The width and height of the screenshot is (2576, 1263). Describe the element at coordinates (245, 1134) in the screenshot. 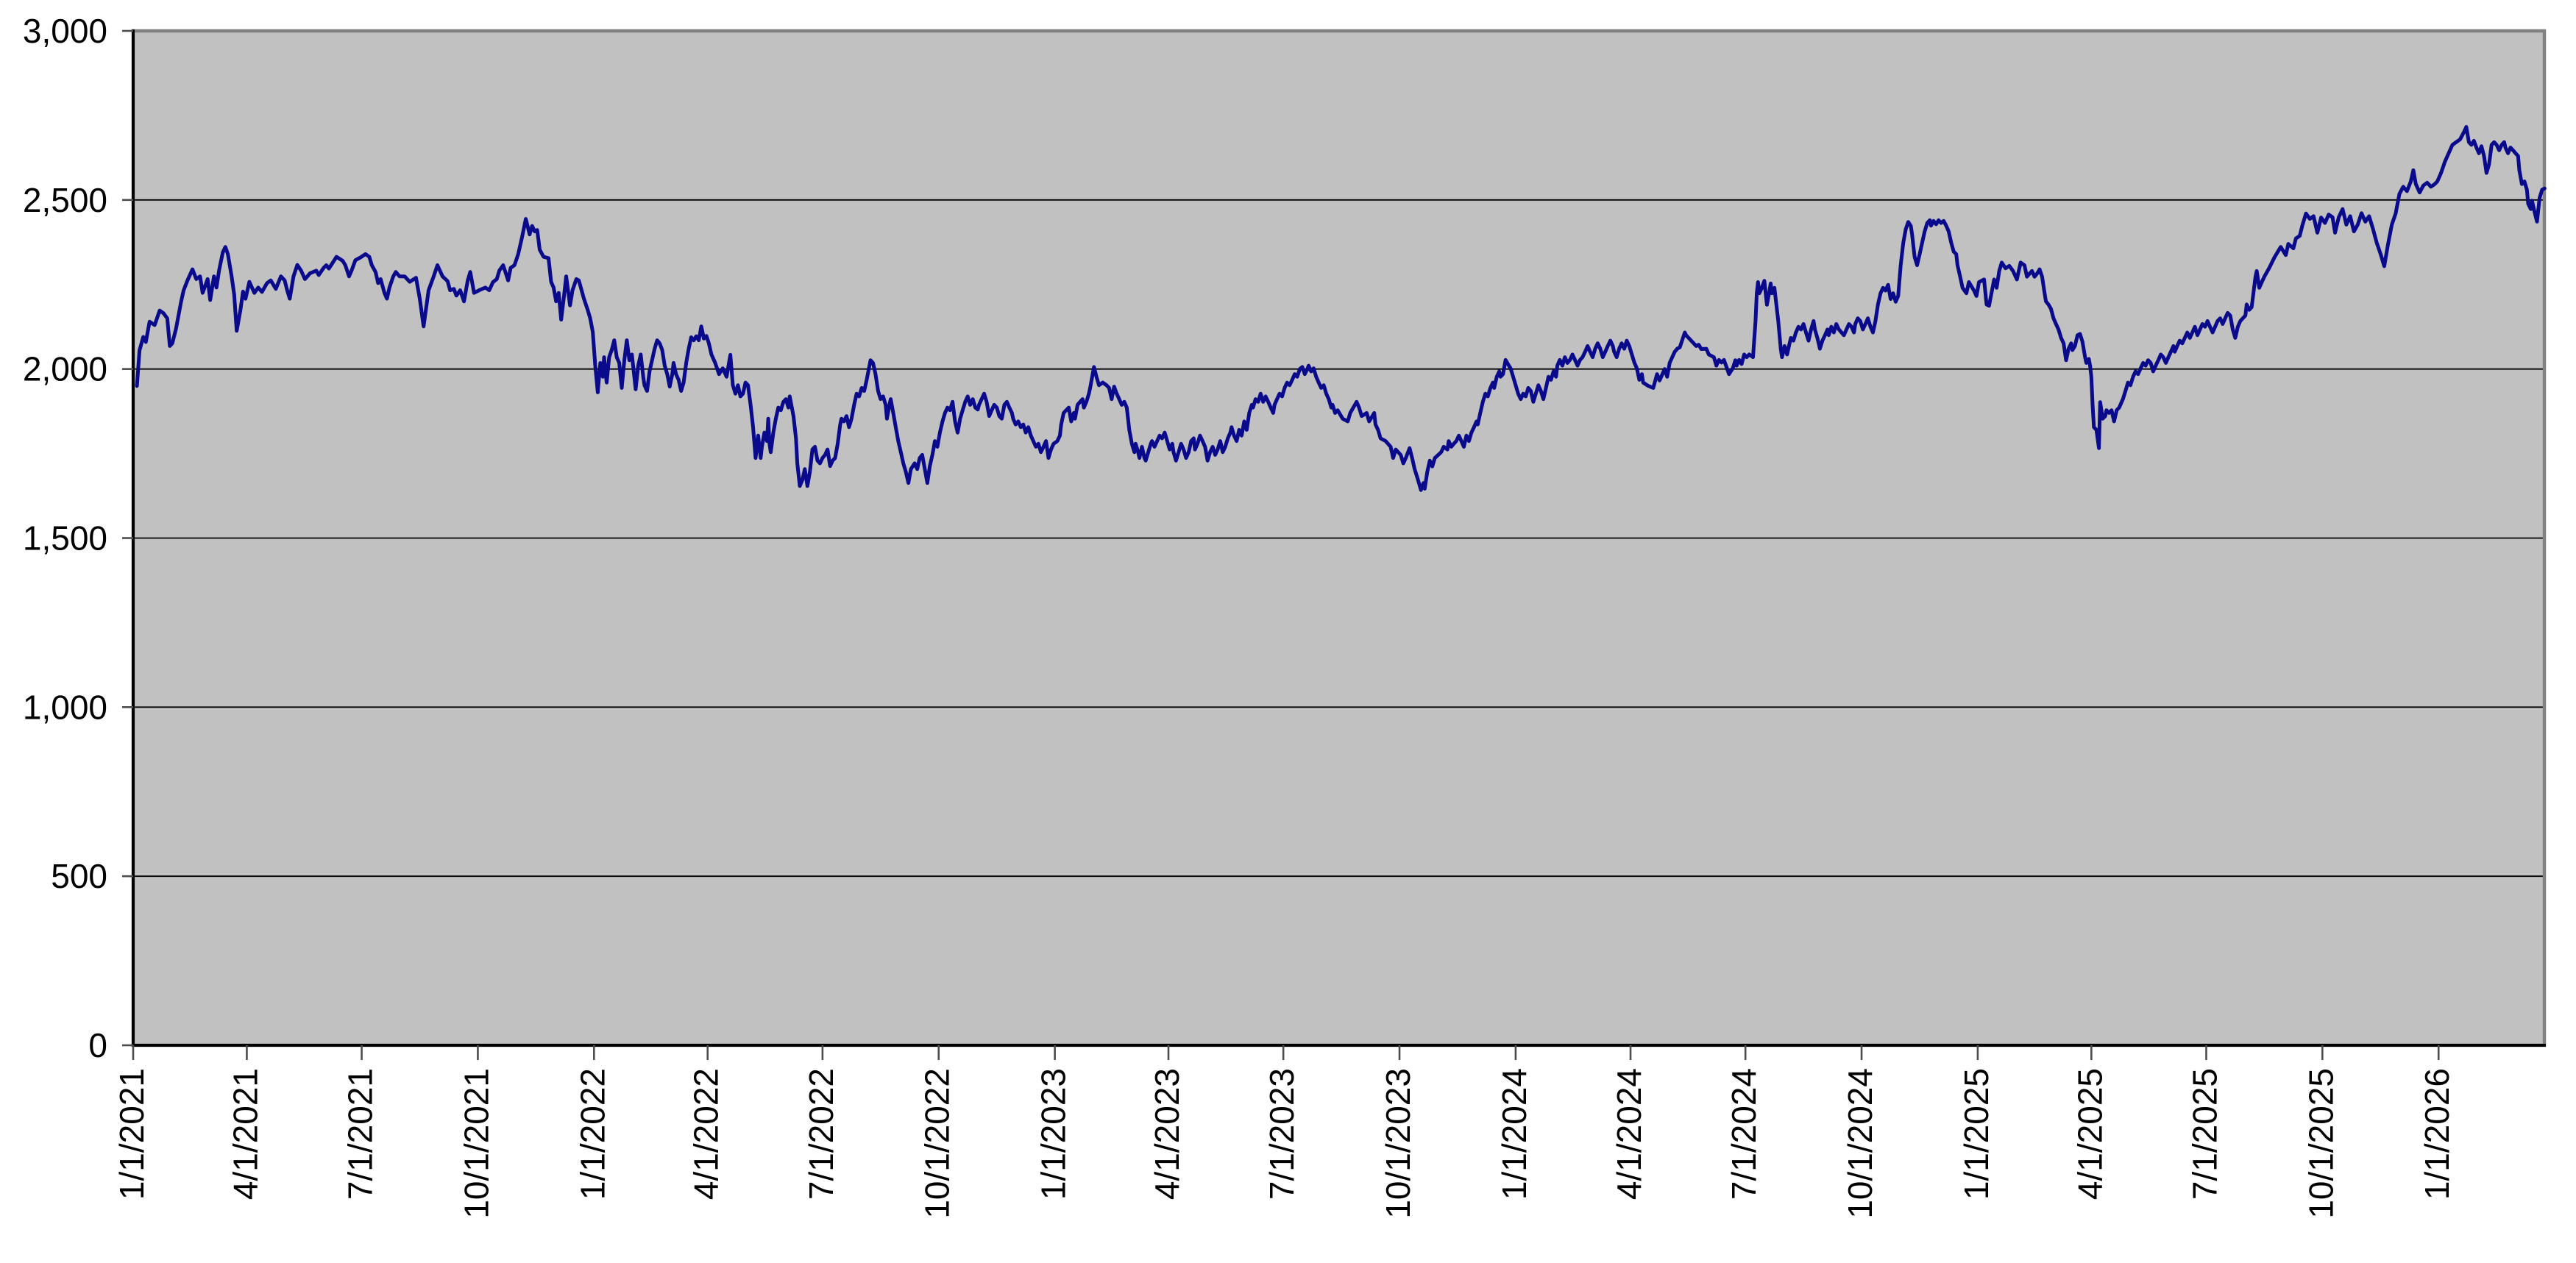

I see `x-axis-label: 4/1/2021` at that location.